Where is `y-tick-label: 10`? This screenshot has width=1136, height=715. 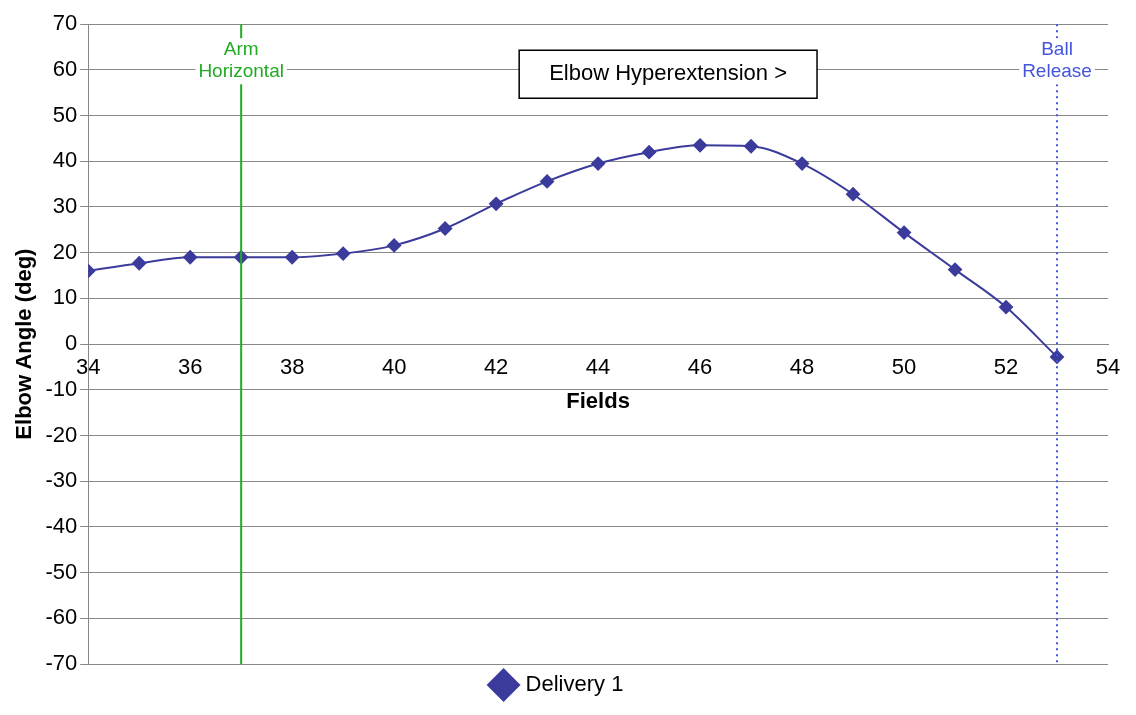 y-tick-label: 10 is located at coordinates (65, 297).